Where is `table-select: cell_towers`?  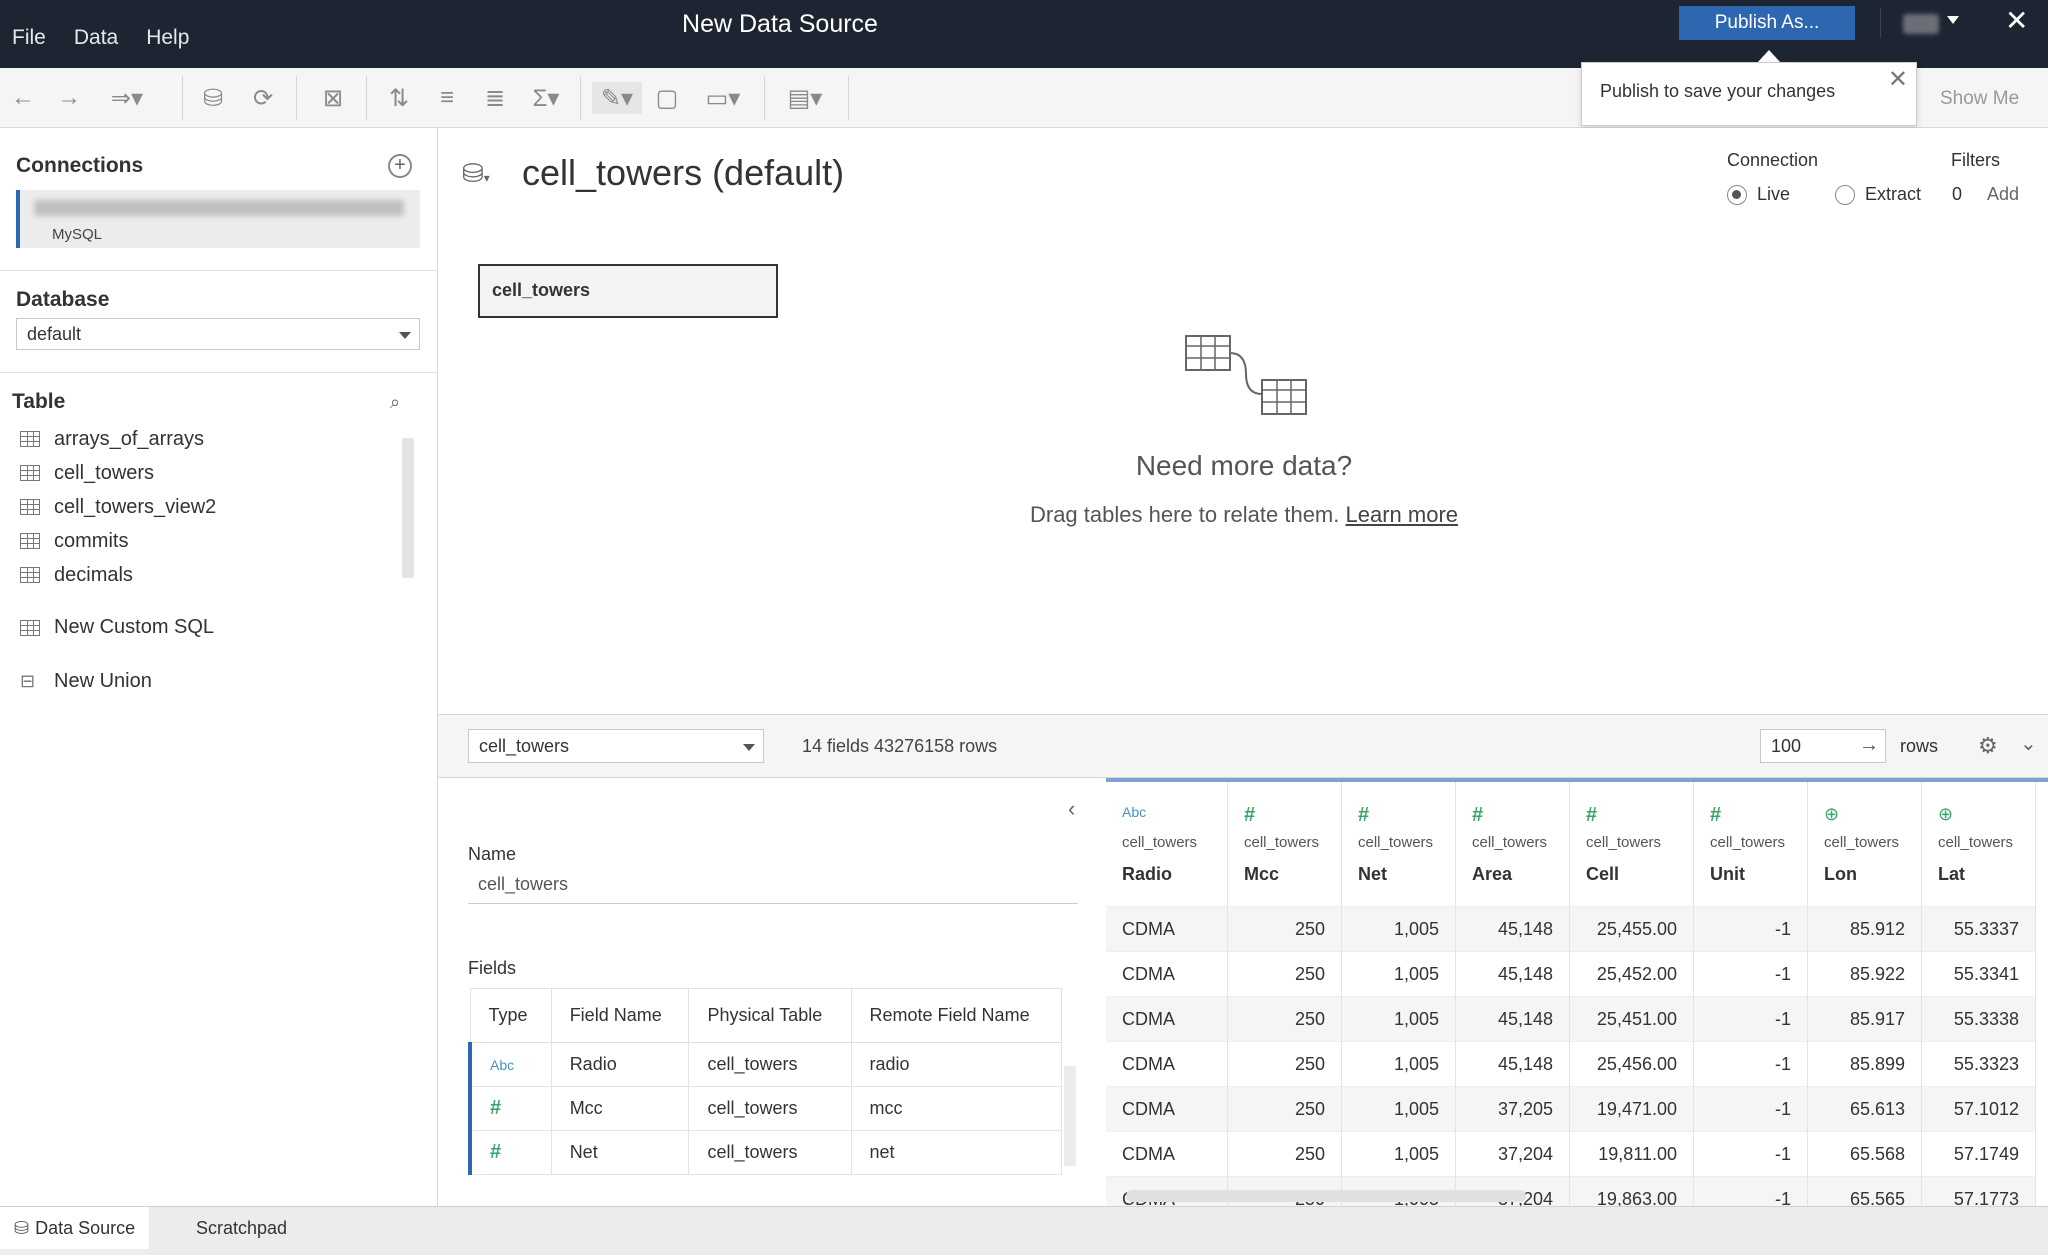
table-select: cell_towers is located at coordinates (616, 746).